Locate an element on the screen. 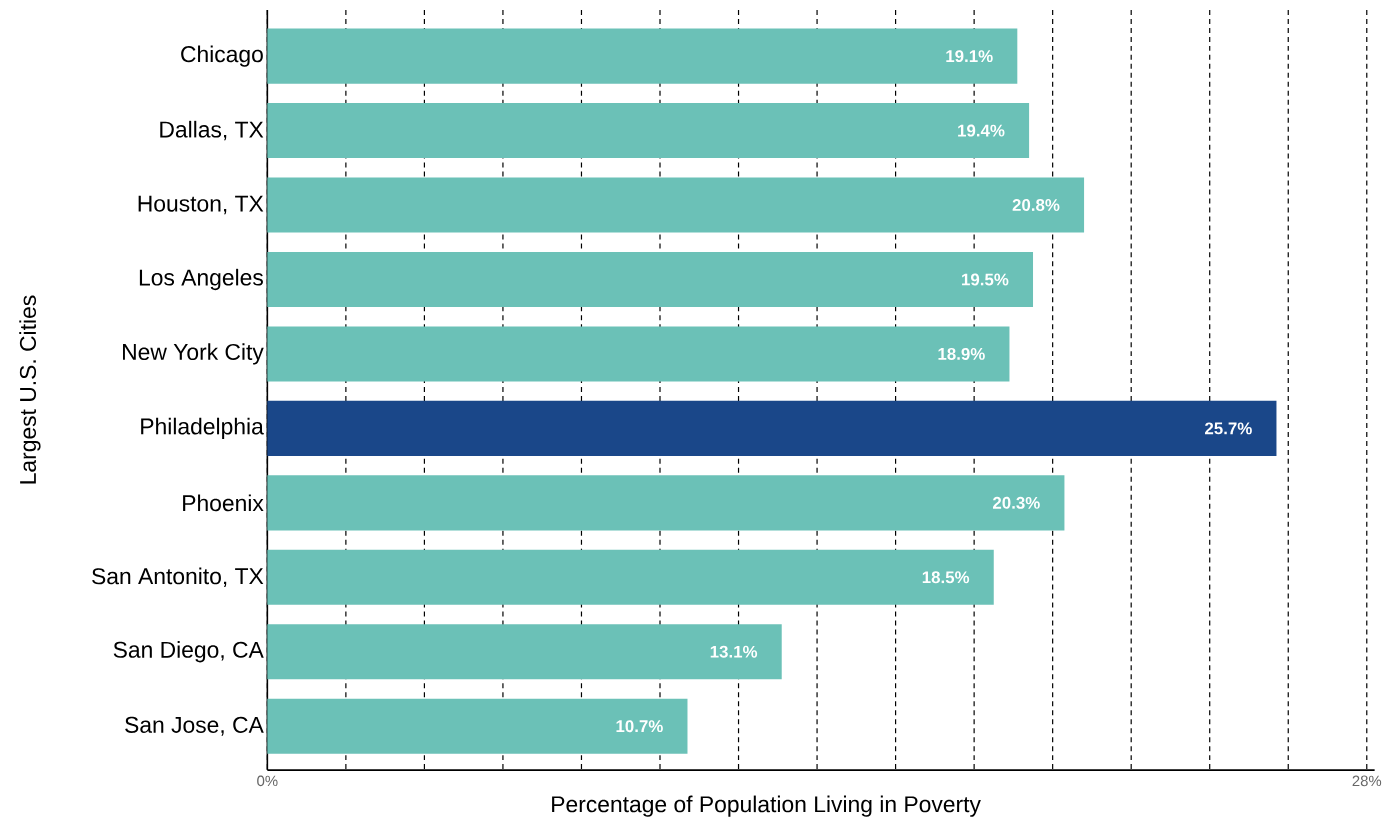  data-label: 19.5% is located at coordinates (985, 279).